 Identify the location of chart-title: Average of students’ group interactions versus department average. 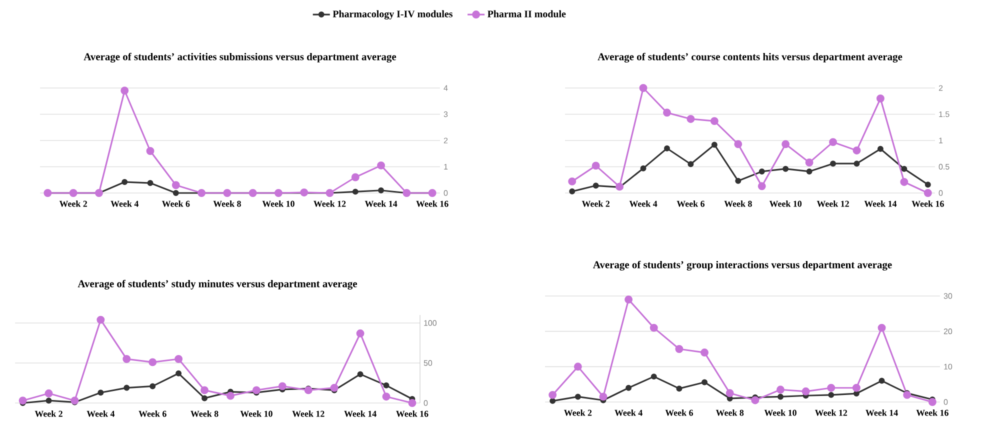
(742, 265).